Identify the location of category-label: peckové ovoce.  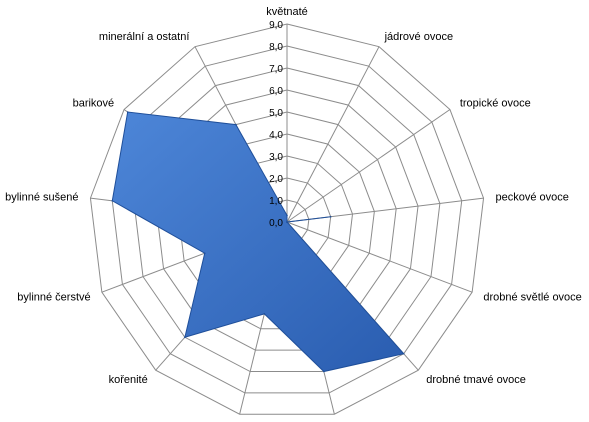
(531, 198).